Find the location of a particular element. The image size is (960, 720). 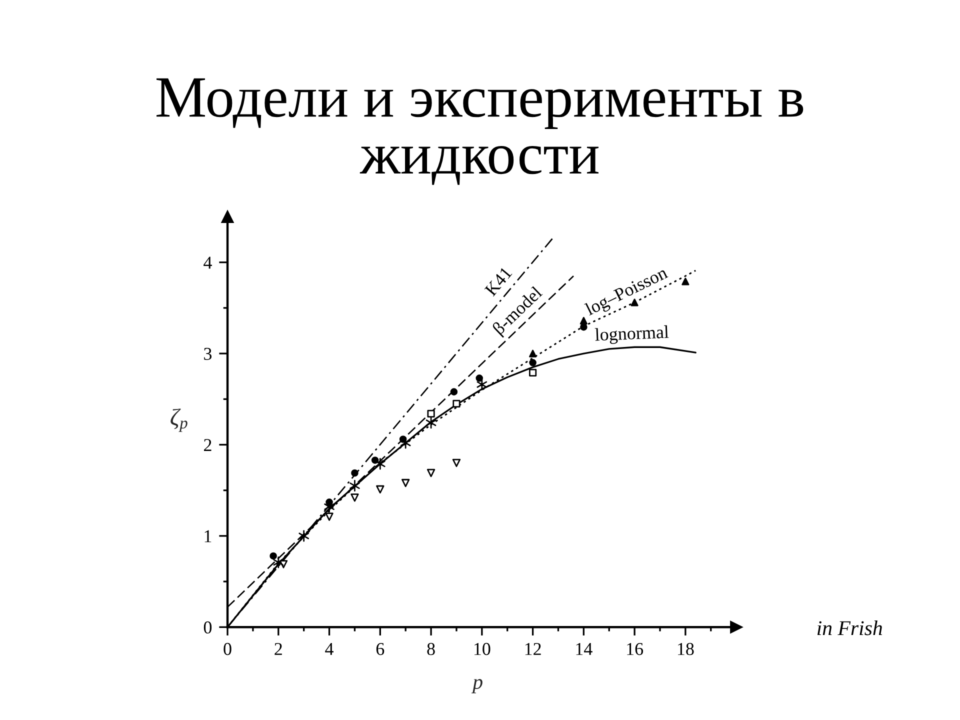

x-axis-title: p is located at coordinates (476, 686).